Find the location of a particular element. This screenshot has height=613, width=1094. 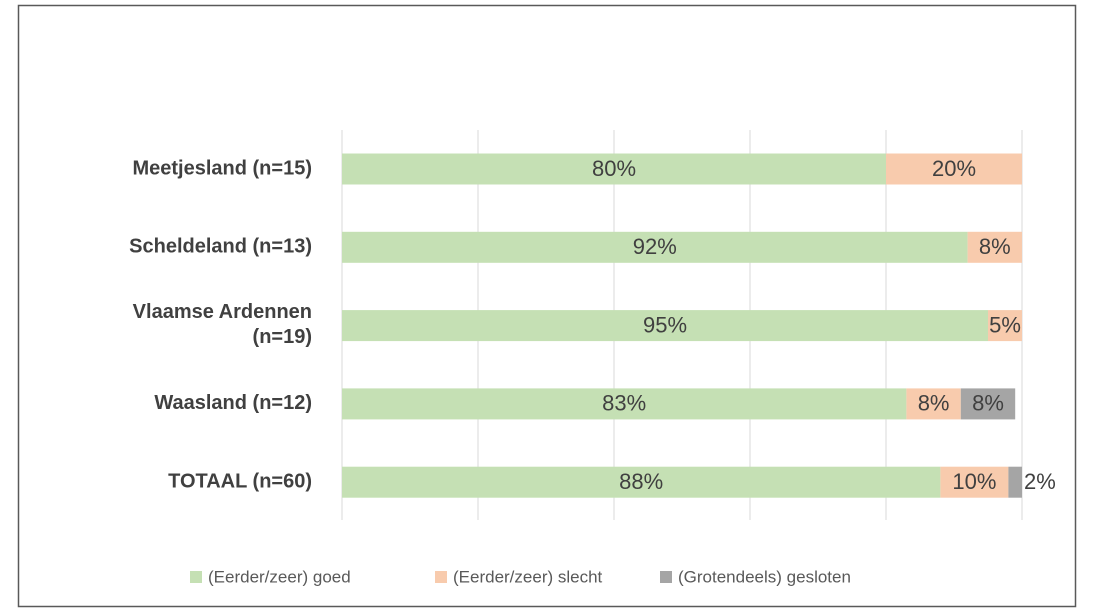

y-tick-label: TOTAAL (n=60) is located at coordinates (240, 481).